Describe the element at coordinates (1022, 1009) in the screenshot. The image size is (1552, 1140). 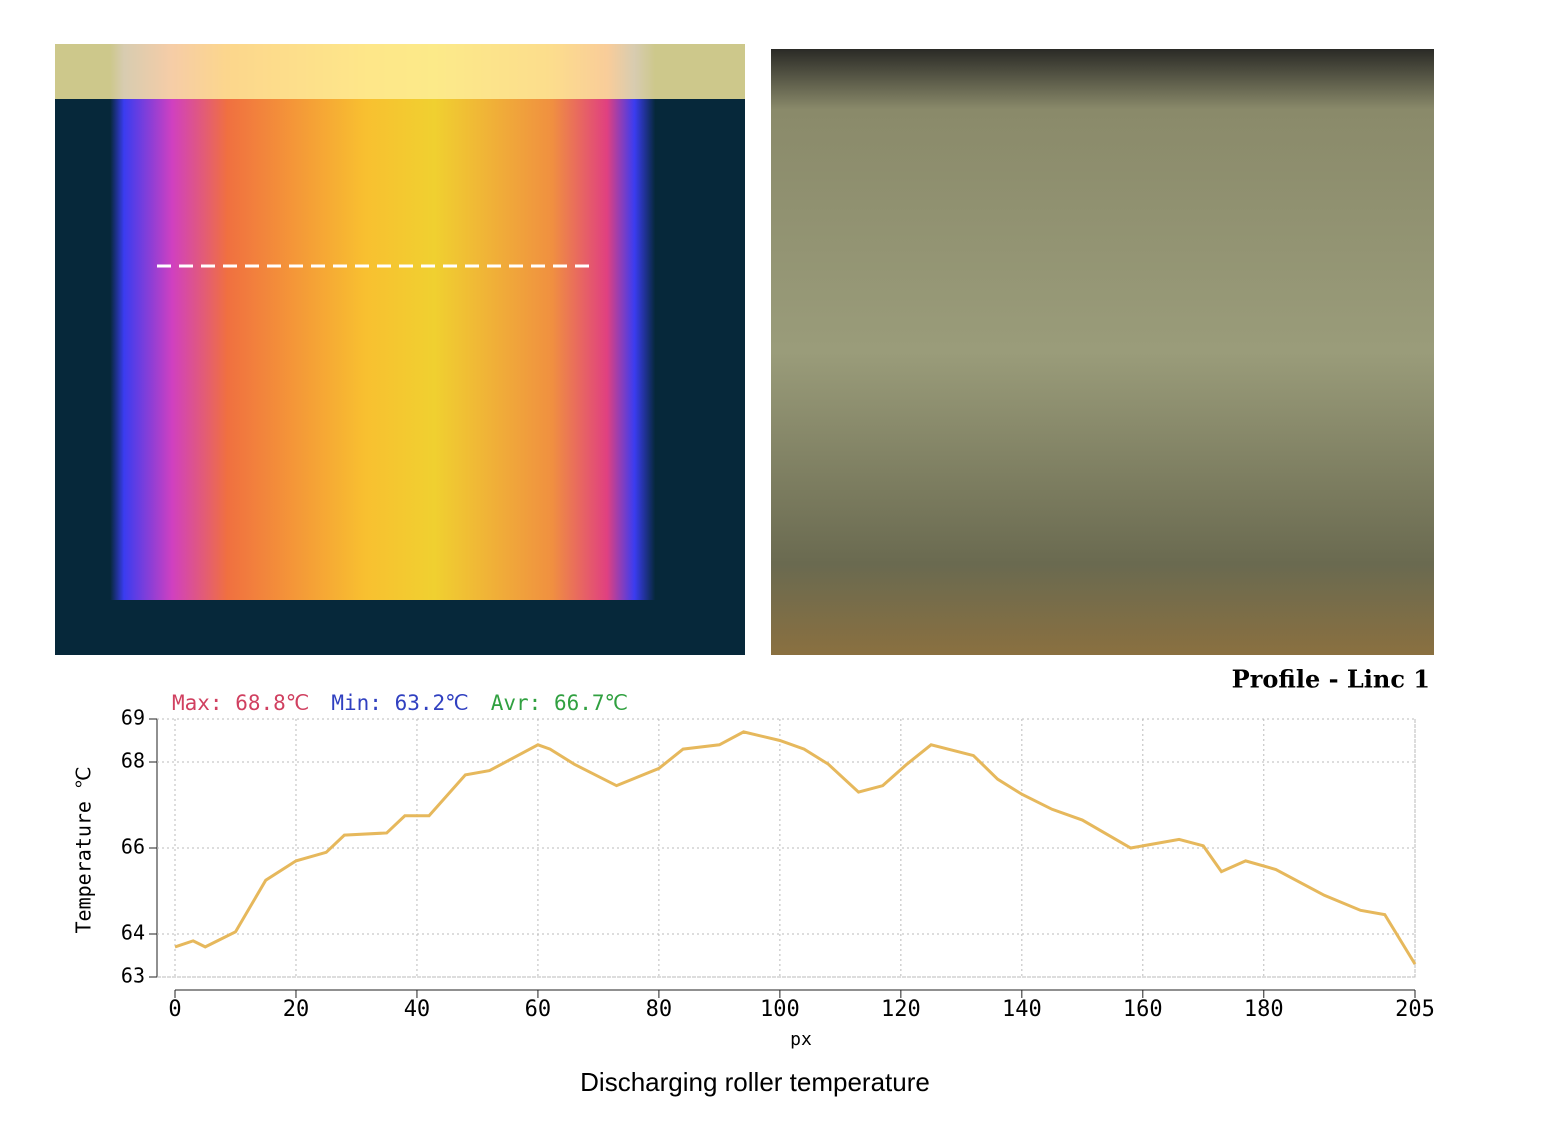
I see `x-tick-label: 140` at that location.